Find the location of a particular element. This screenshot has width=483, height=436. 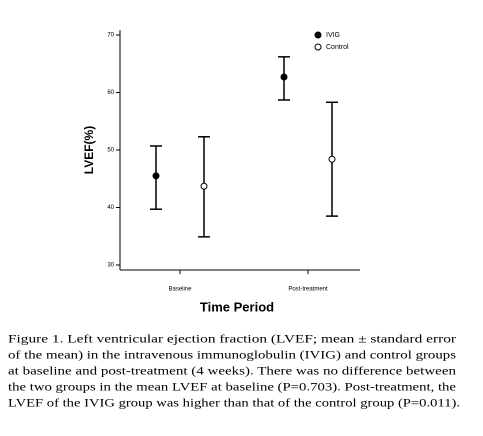

x-tick-label: Post-treatment is located at coordinates (308, 290).